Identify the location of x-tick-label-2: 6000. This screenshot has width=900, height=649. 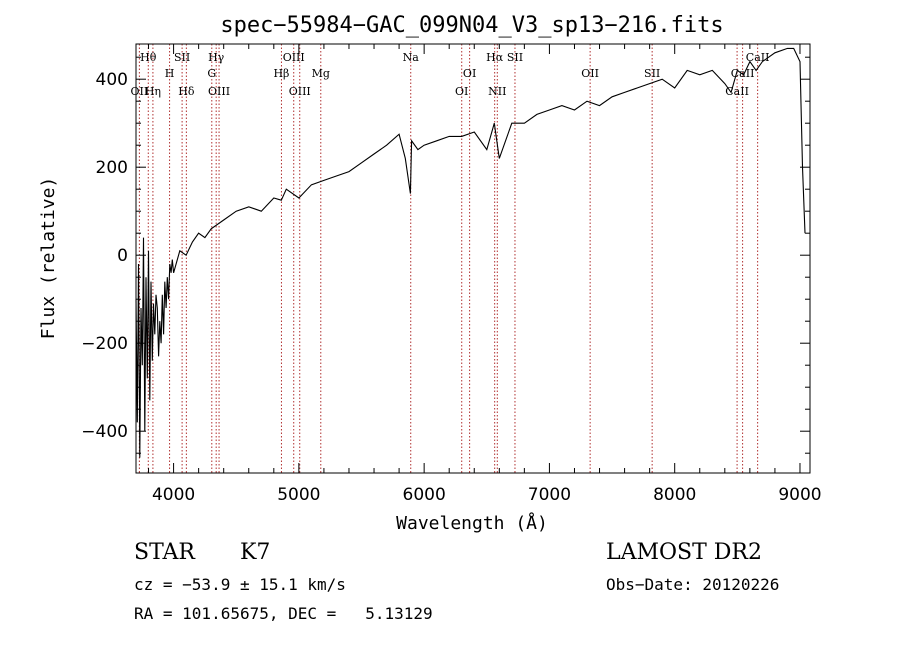
(424, 495).